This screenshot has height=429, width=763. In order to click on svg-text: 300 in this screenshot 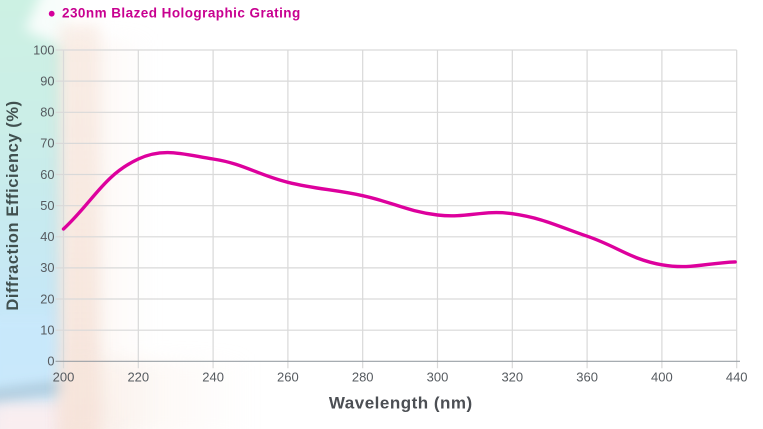, I will do `click(438, 376)`.